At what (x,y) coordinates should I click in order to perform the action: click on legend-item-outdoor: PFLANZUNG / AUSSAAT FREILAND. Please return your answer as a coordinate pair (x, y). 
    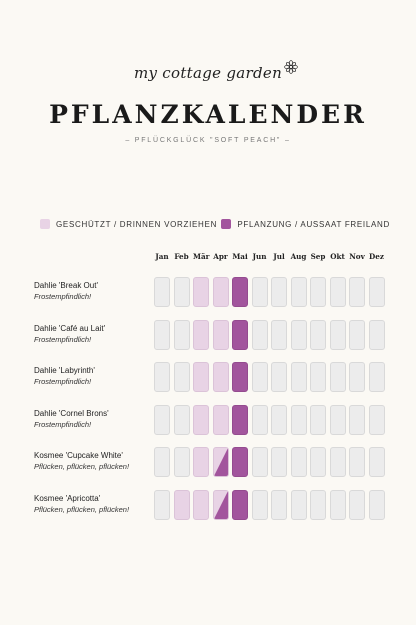
    Looking at the image, I should click on (305, 224).